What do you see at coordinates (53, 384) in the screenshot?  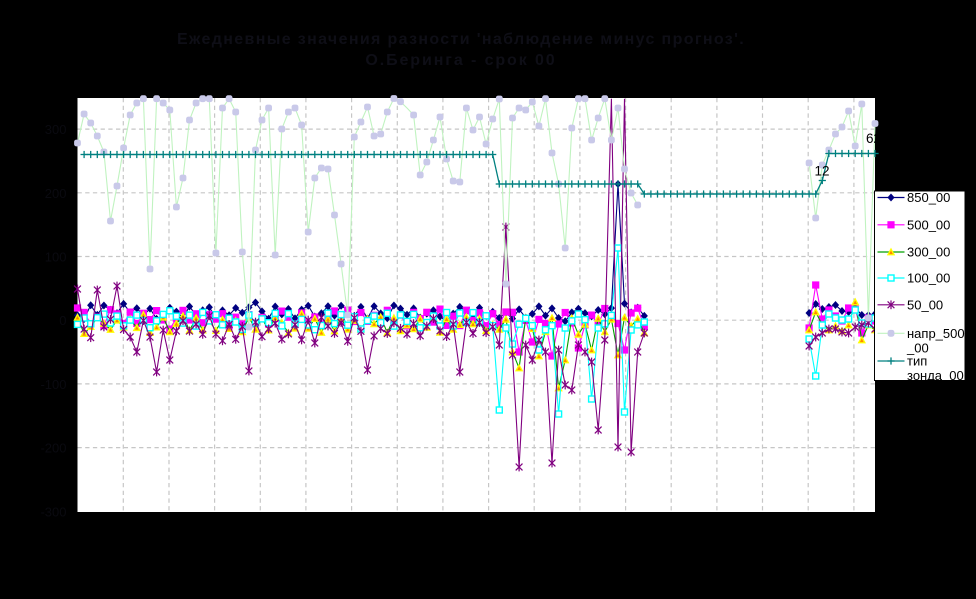 I see `svg-text: -100` at bounding box center [53, 384].